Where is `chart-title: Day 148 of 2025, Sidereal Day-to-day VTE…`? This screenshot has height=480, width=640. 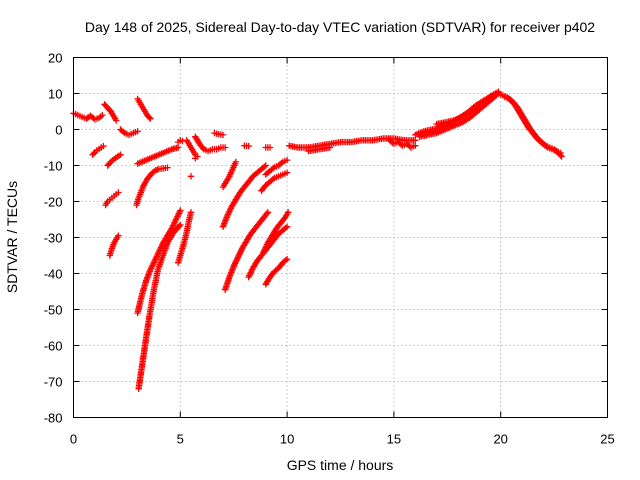
chart-title: Day 148 of 2025, Sidereal Day-to-day VTE… is located at coordinates (340, 27).